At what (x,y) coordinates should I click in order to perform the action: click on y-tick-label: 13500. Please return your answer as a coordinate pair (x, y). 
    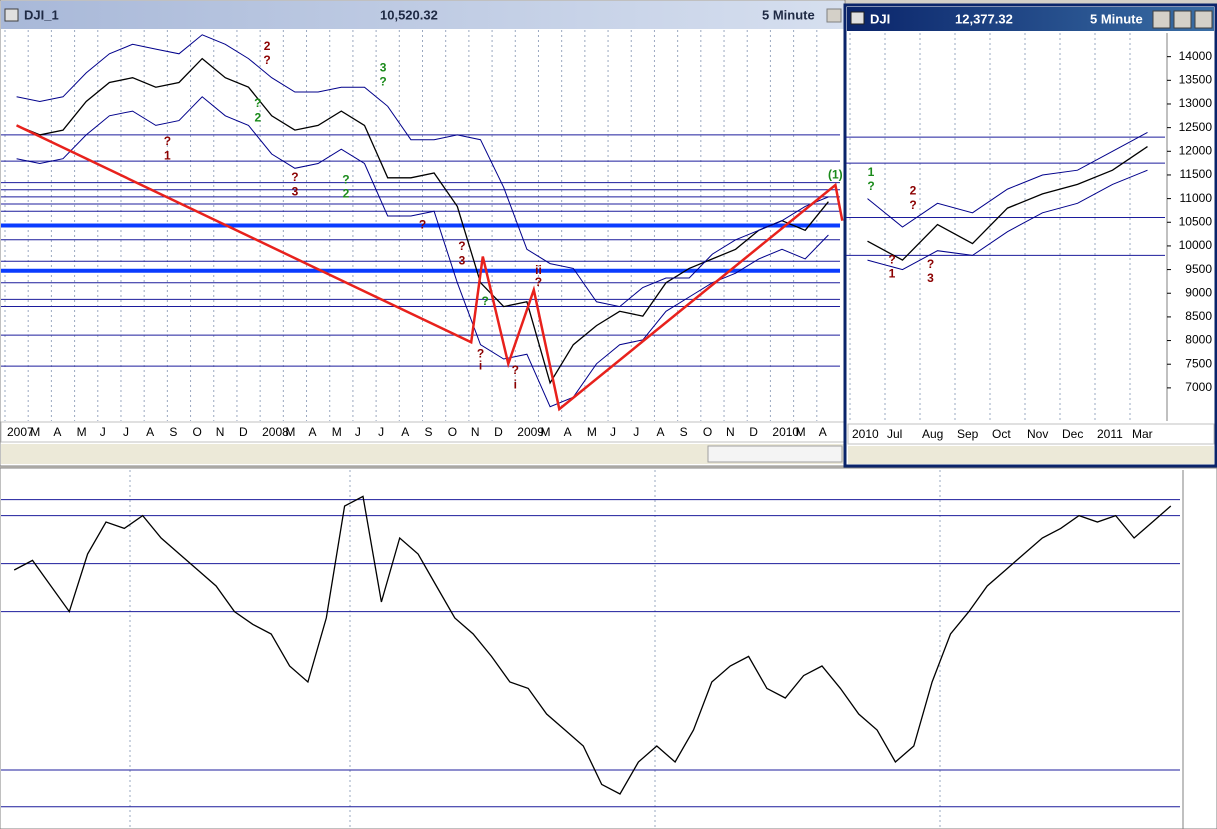
    Looking at the image, I should click on (1196, 79).